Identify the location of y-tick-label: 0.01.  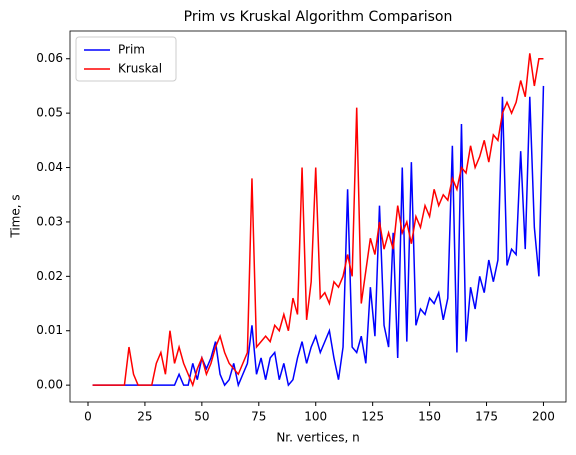
(49, 330).